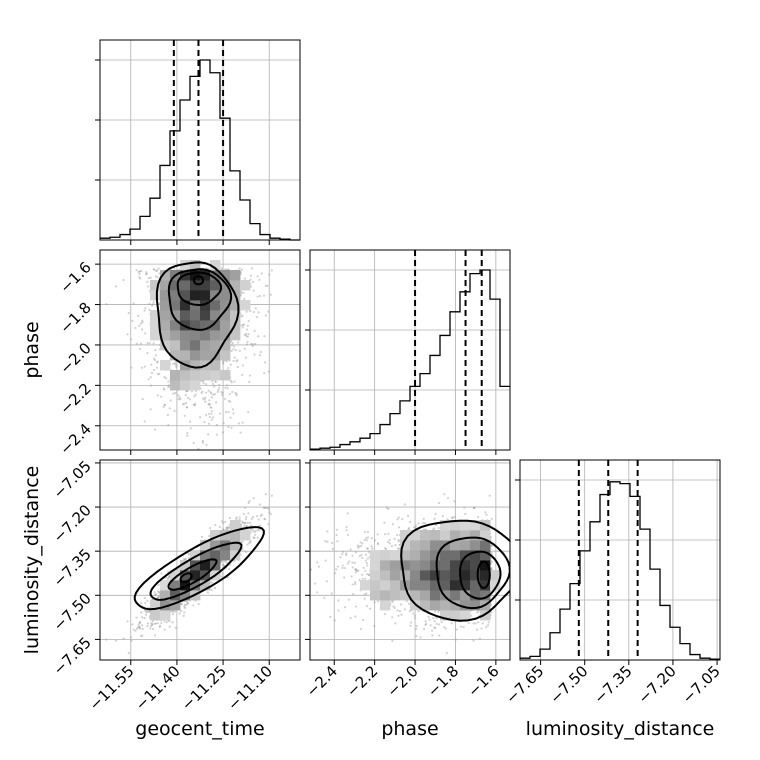  I want to click on y-tick-label-phase: −1.8, so click(75, 318).